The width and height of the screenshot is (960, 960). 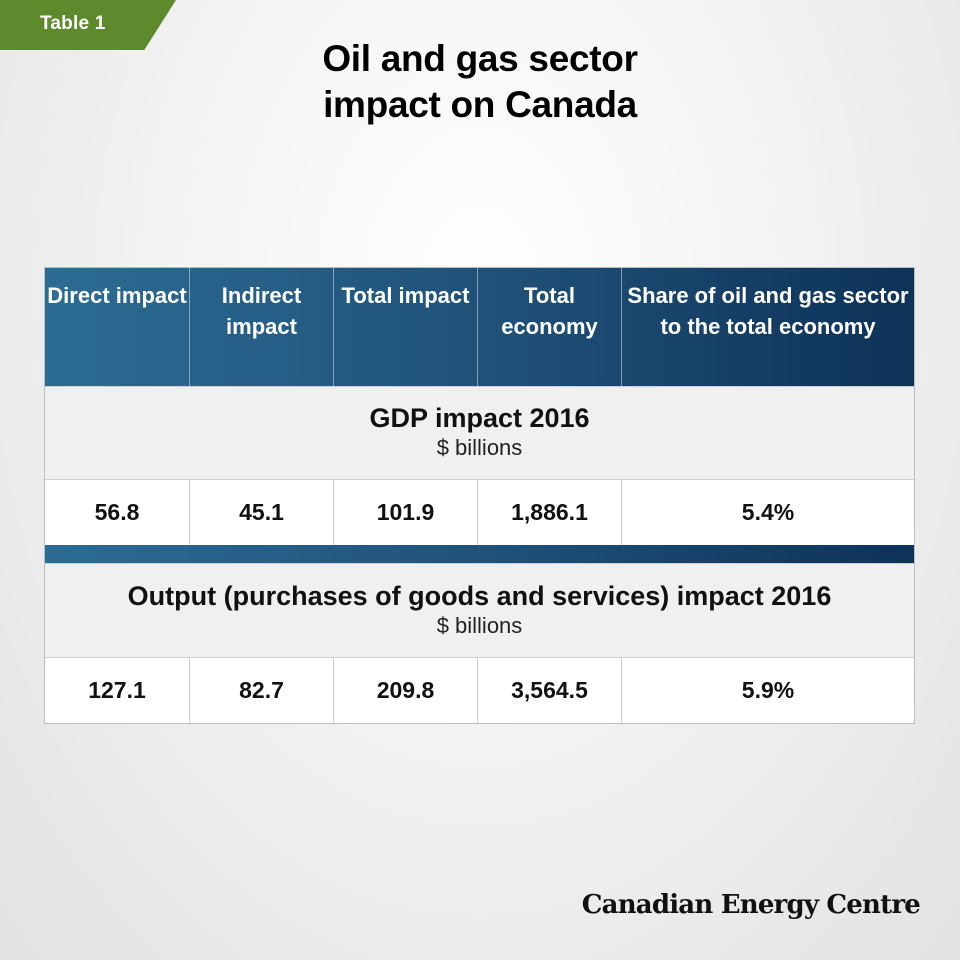 What do you see at coordinates (550, 512) in the screenshot?
I see `gdp-economy-value: 1,886.1` at bounding box center [550, 512].